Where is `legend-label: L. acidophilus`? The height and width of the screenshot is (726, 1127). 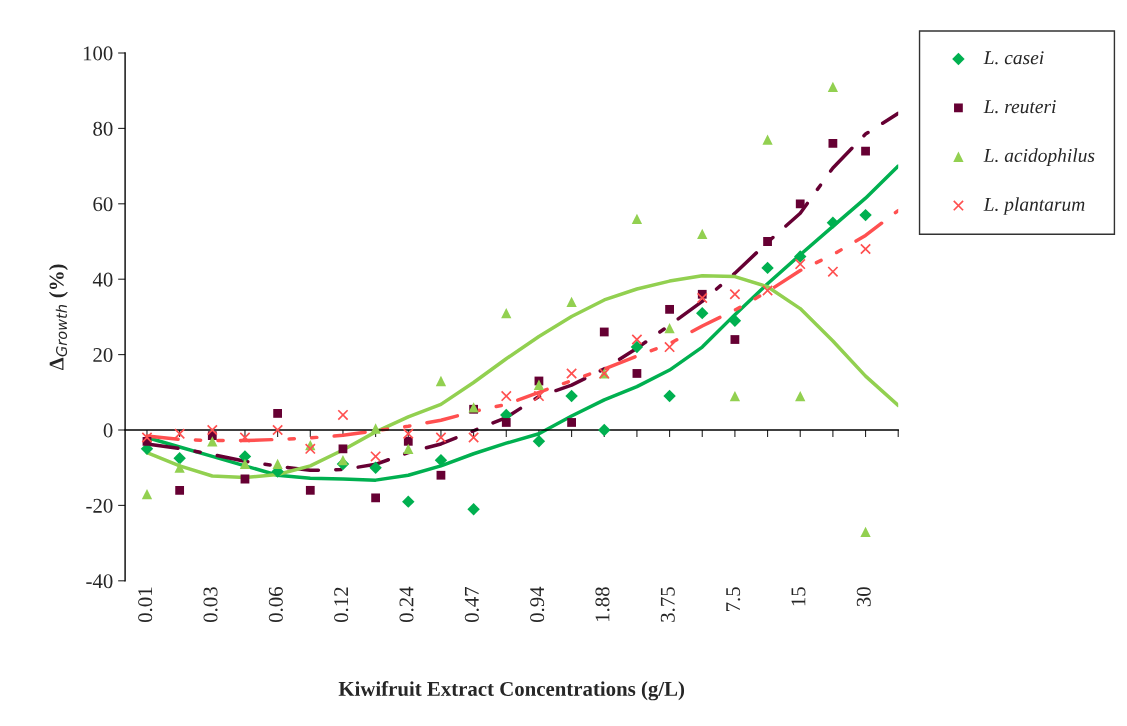 legend-label: L. acidophilus is located at coordinates (1039, 157).